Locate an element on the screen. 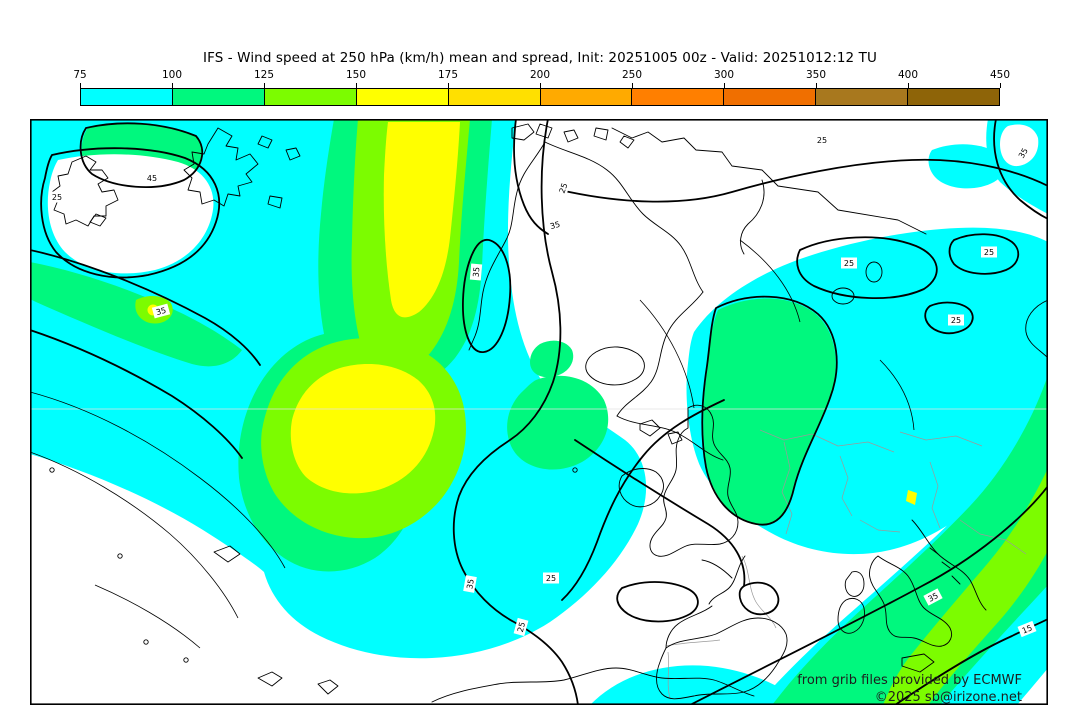 The height and width of the screenshot is (718, 1080). colorbar-tick-label: 175 is located at coordinates (448, 75).